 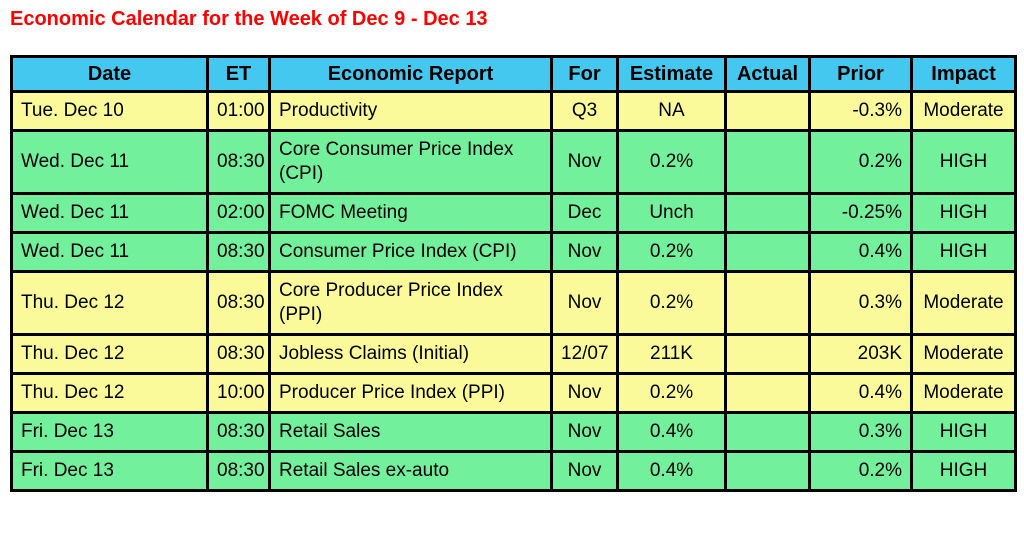 What do you see at coordinates (410, 393) in the screenshot?
I see `cell-report: Producer Price Index (PPI)` at bounding box center [410, 393].